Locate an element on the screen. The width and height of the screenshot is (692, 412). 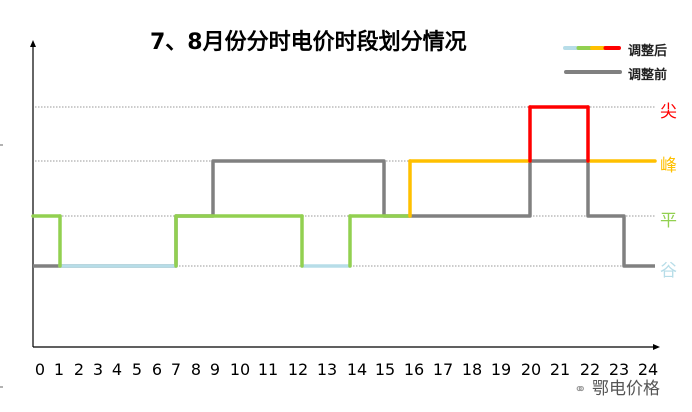
x-tick-label: 21 is located at coordinates (560, 369).